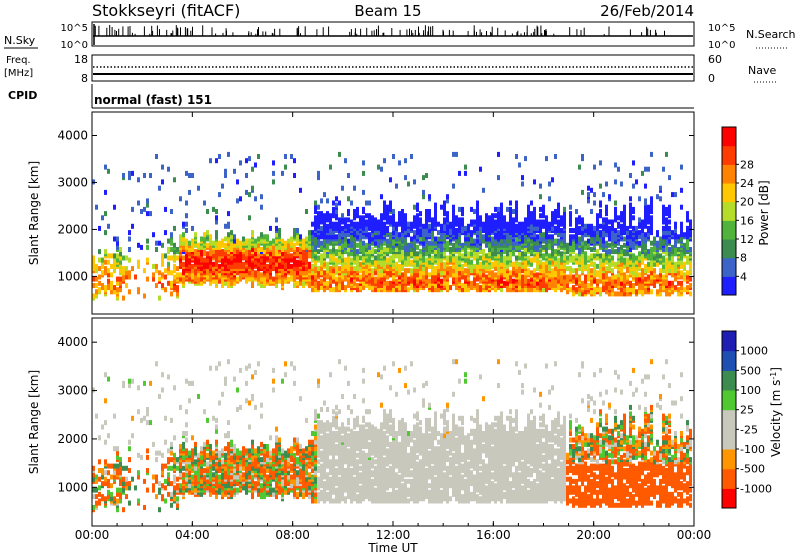 This screenshot has width=800, height=554. Describe the element at coordinates (747, 164) in the screenshot. I see `colorbar-tick-label: 28` at that location.